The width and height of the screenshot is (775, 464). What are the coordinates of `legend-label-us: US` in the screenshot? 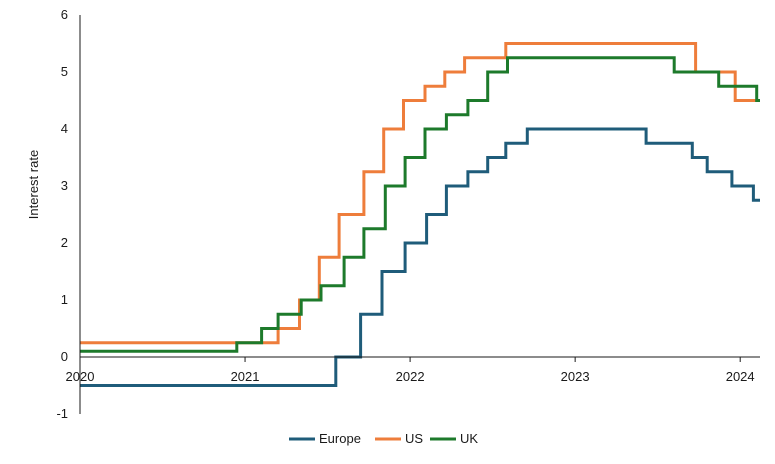 It's located at (414, 438).